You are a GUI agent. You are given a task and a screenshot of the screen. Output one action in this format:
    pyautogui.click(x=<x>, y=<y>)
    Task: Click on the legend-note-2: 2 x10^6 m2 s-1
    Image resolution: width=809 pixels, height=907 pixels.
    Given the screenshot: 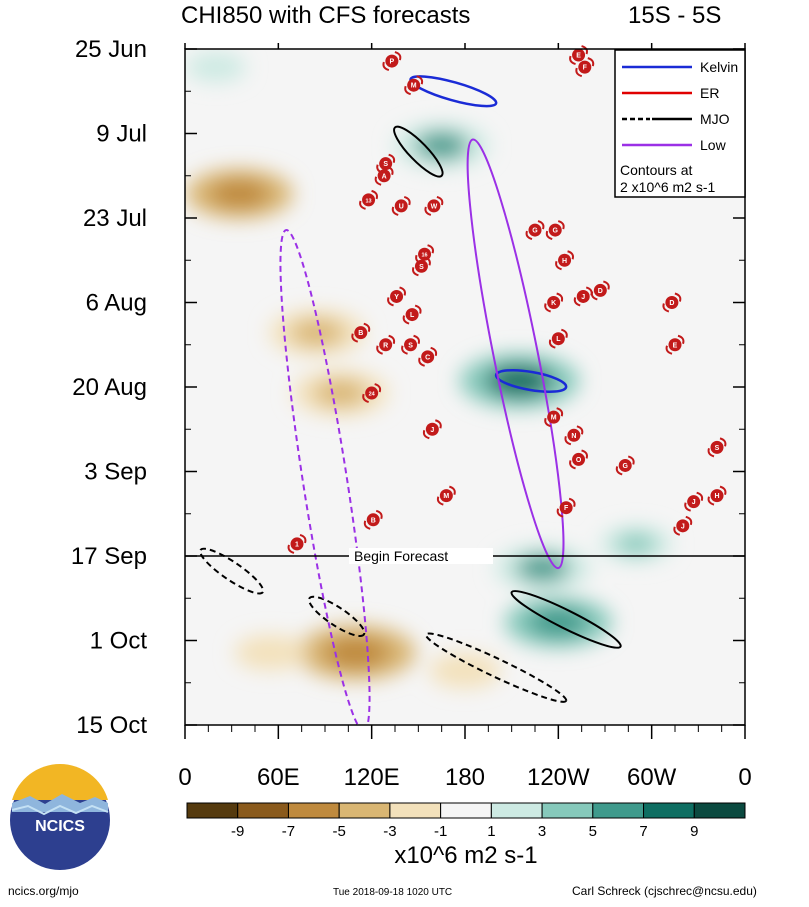 What is the action you would take?
    pyautogui.click(x=667, y=187)
    